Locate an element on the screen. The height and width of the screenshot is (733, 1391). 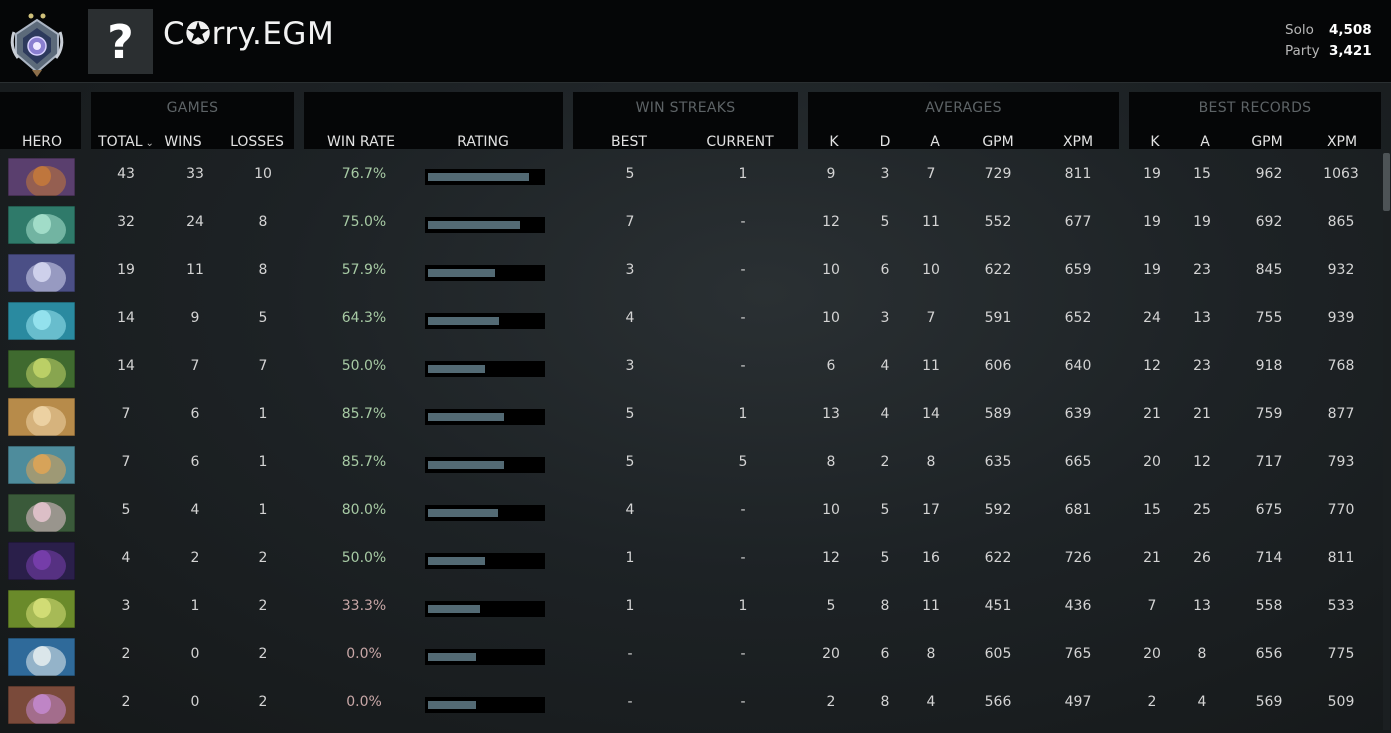
cell-wins: 11 is located at coordinates (195, 270).